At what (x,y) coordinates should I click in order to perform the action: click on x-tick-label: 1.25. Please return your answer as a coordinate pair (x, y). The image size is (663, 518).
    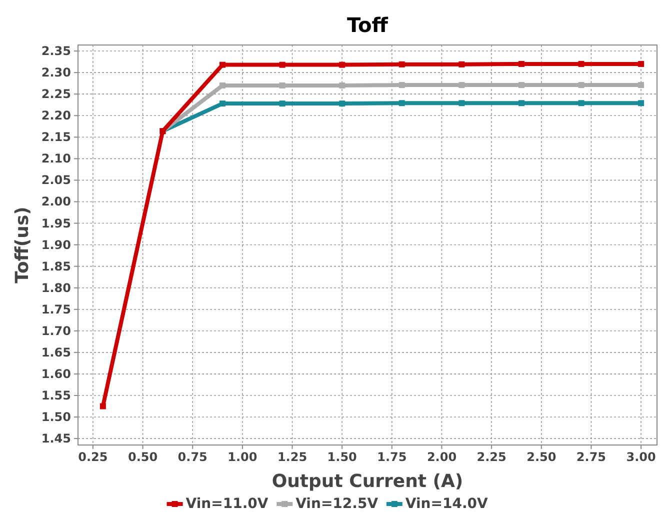
    Looking at the image, I should click on (292, 457).